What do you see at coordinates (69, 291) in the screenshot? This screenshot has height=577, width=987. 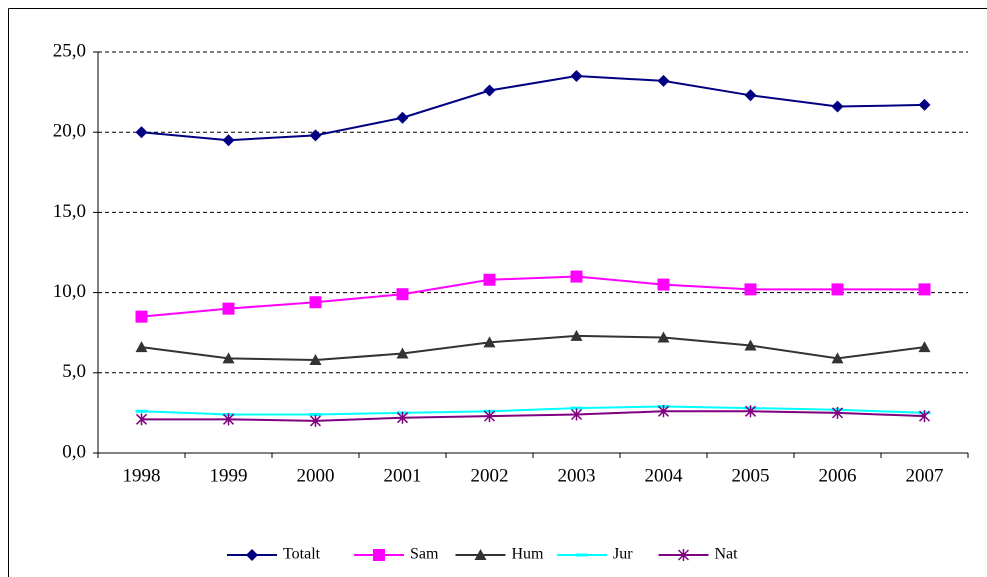 I see `y-tick-label: 10,0` at bounding box center [69, 291].